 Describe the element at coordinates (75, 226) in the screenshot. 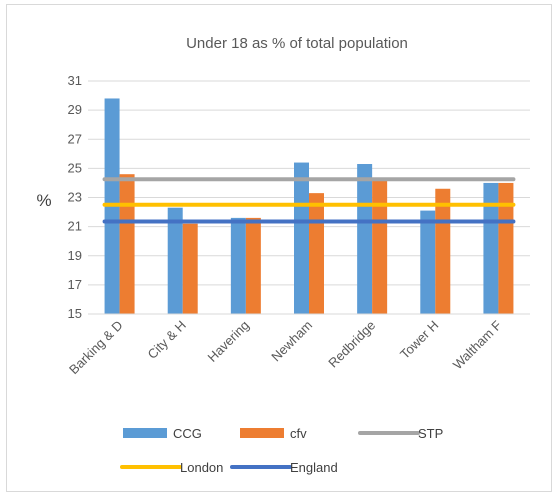

I see `y-tick-label: 21` at that location.